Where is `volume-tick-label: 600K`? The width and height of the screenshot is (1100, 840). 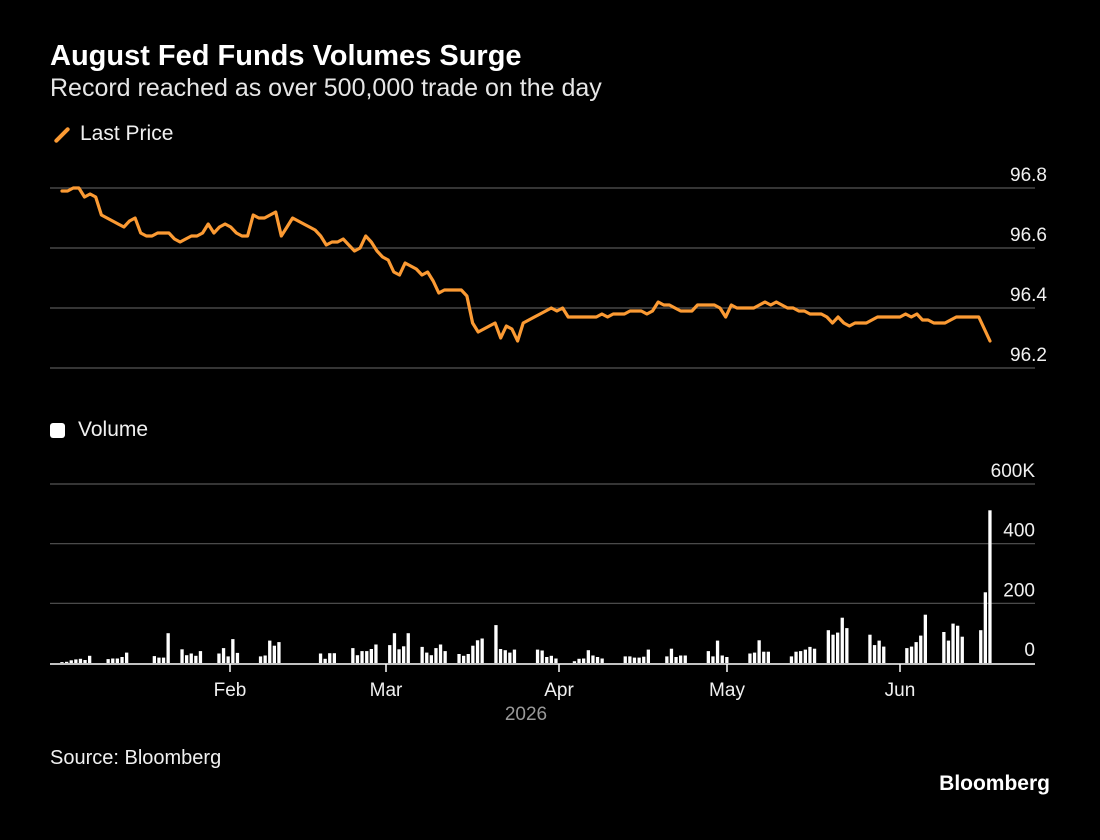 volume-tick-label: 600K is located at coordinates (1013, 471).